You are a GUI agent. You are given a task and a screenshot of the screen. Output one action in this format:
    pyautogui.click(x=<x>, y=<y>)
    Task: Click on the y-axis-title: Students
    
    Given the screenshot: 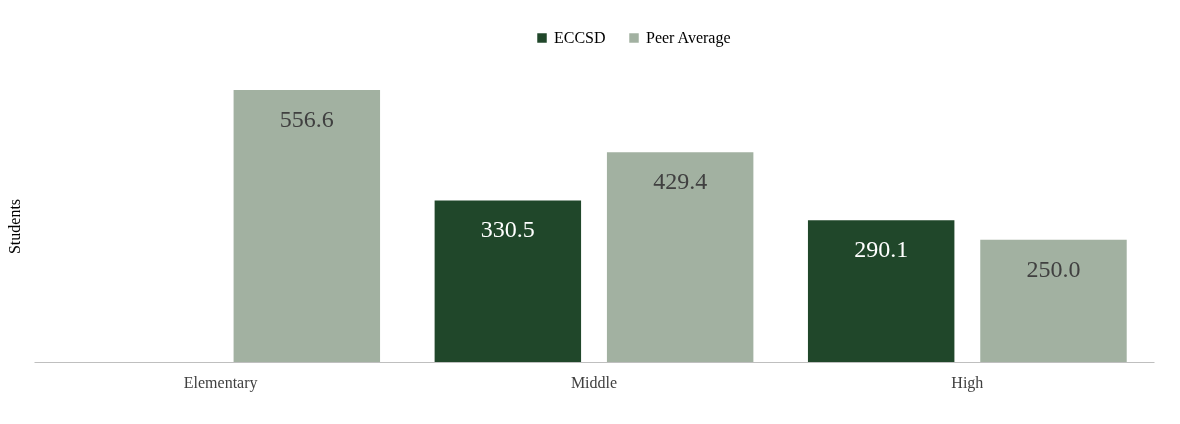 What is the action you would take?
    pyautogui.click(x=14, y=226)
    